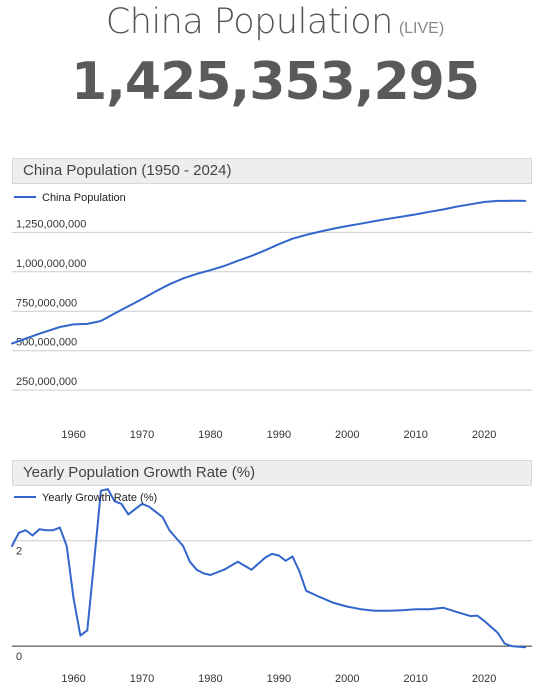 This screenshot has height=700, width=550. What do you see at coordinates (46, 382) in the screenshot?
I see `y-tick-label: 250,000,000` at bounding box center [46, 382].